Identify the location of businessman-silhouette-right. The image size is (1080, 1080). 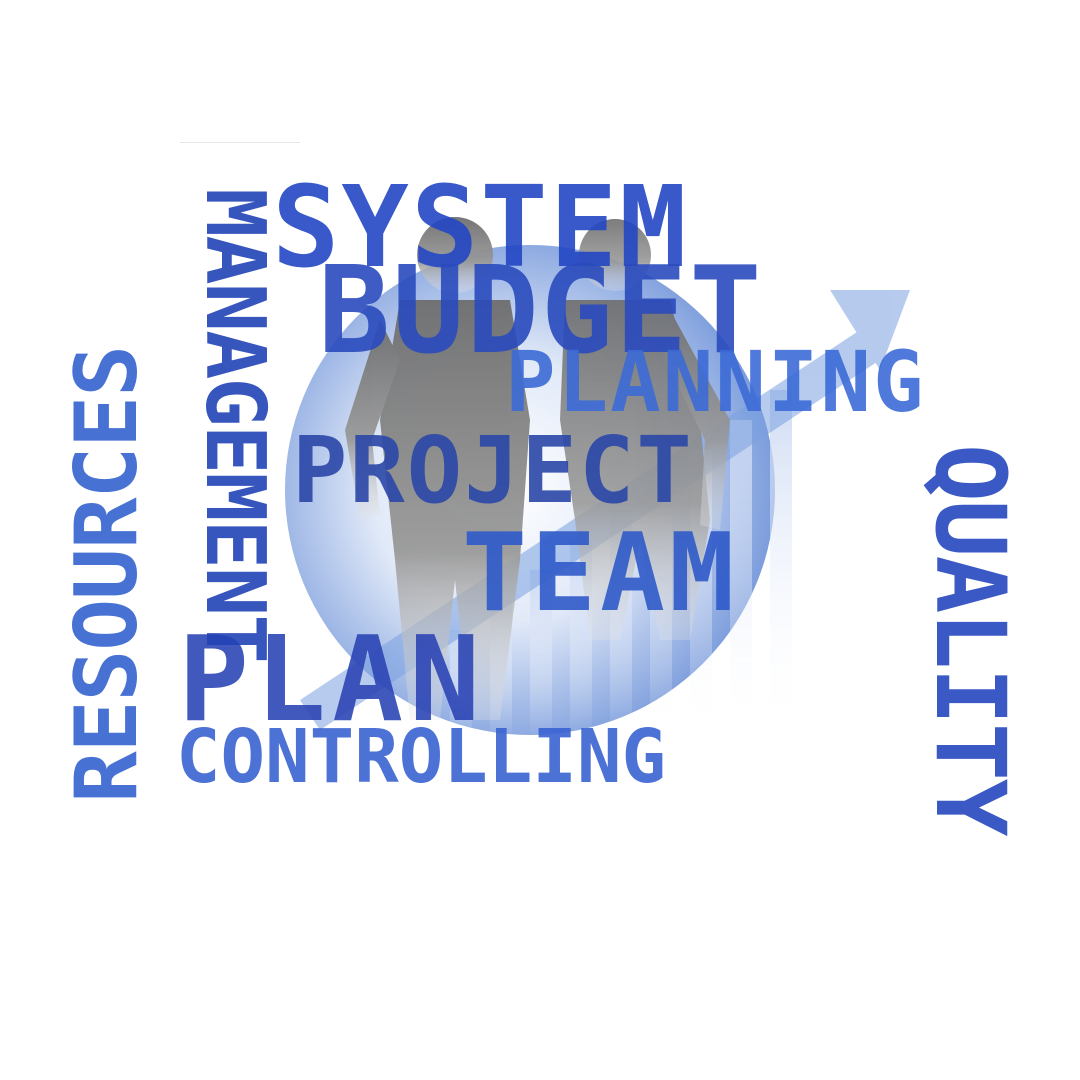
(645, 429).